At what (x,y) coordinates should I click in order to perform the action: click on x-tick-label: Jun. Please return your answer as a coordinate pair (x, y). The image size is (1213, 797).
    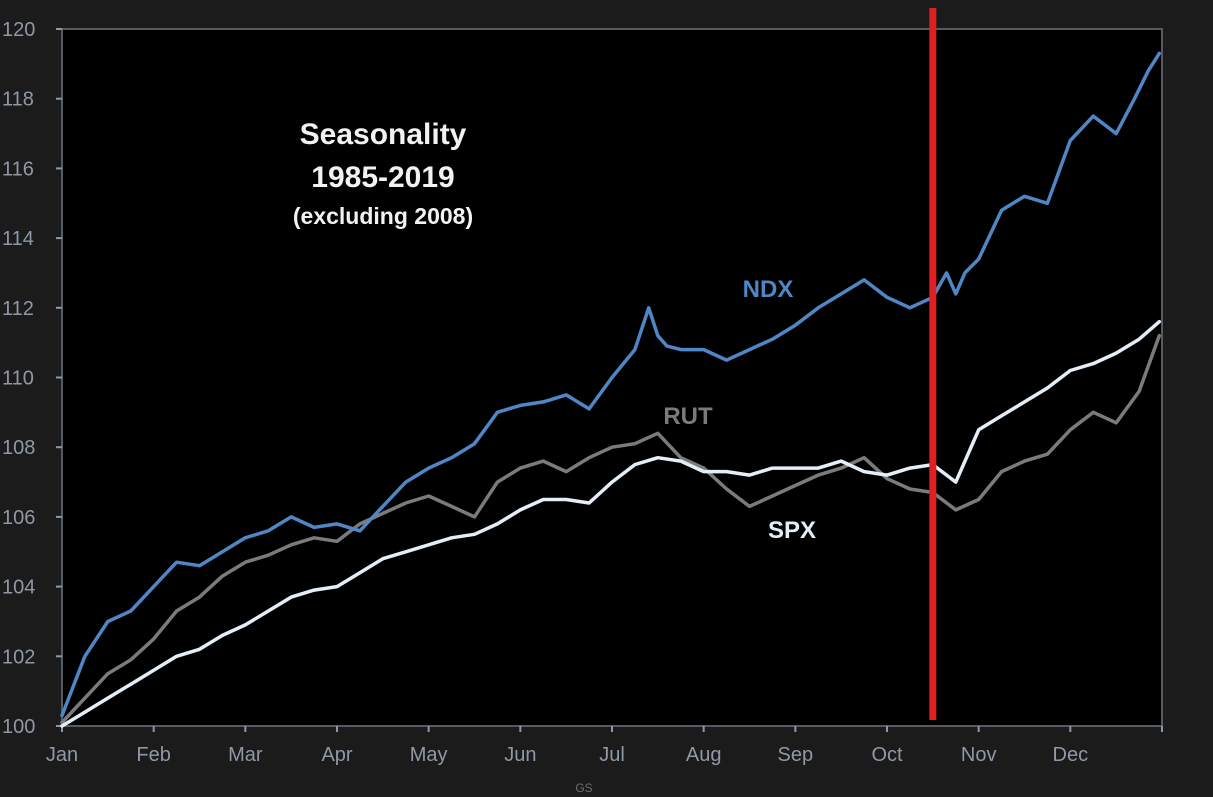
    Looking at the image, I should click on (520, 755).